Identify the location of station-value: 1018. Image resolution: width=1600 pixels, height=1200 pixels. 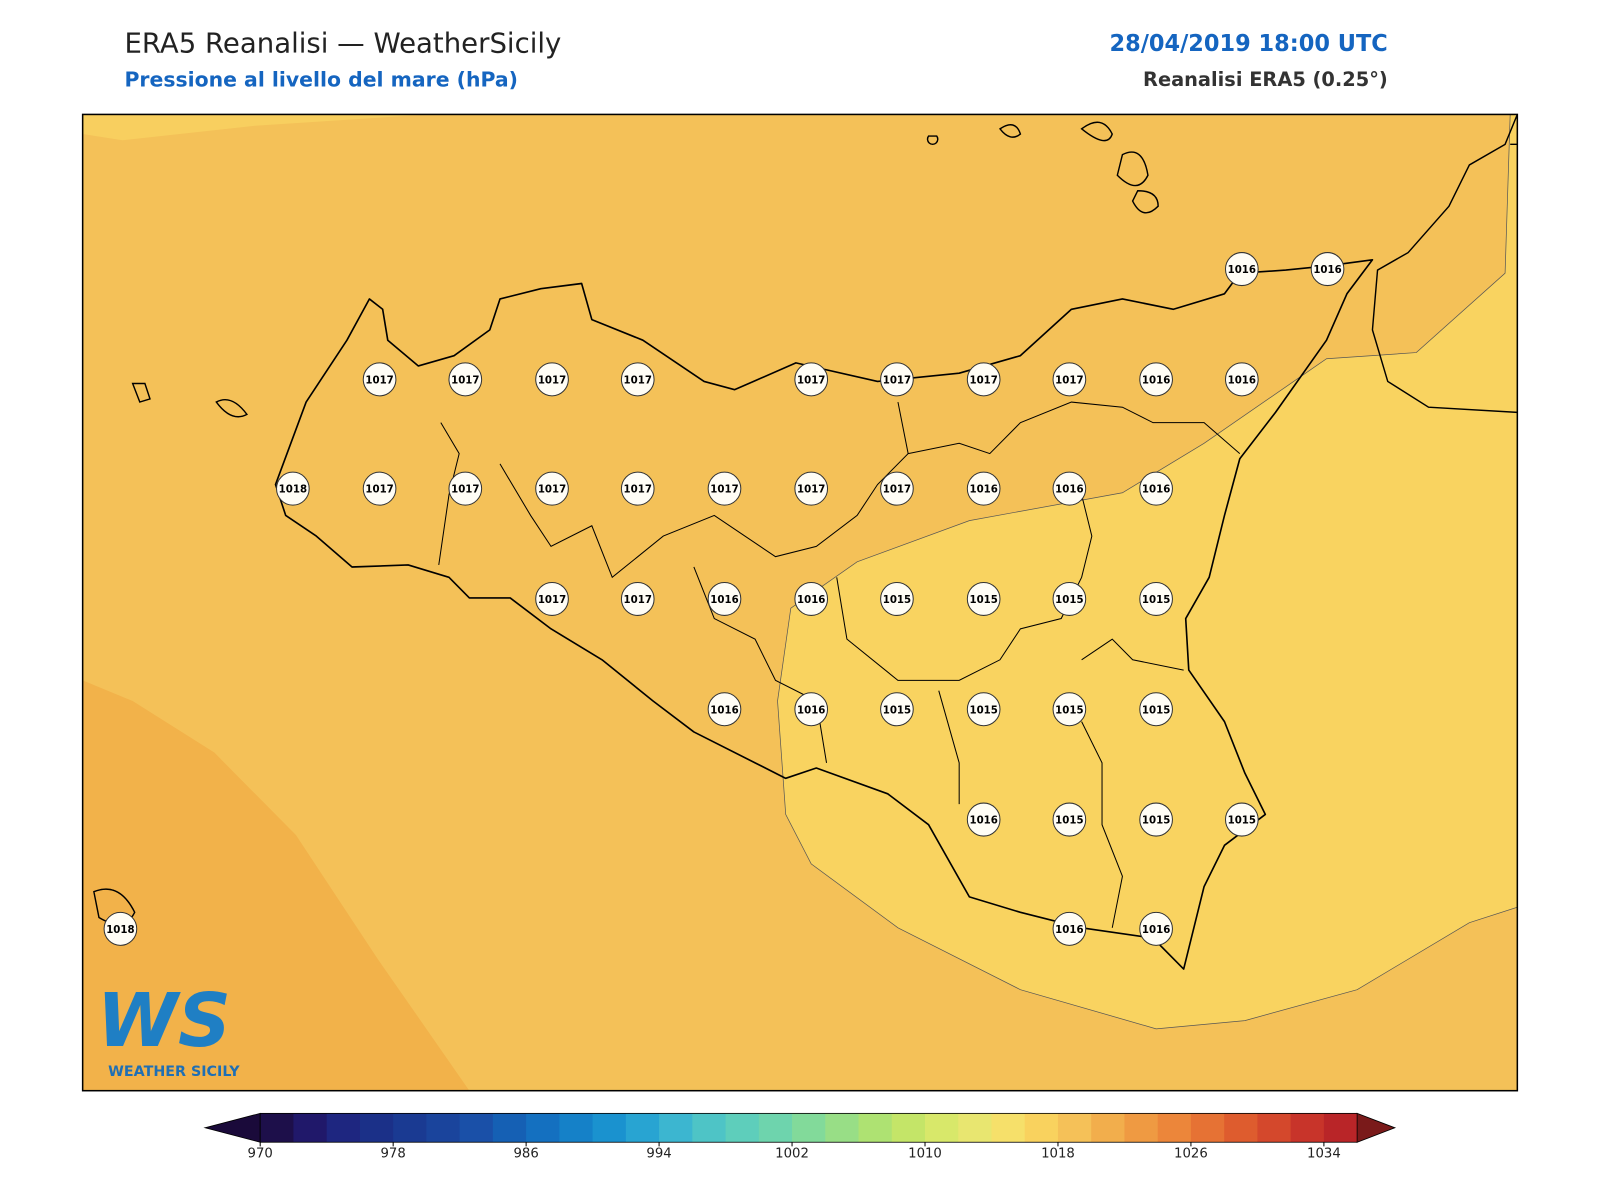
(293, 490).